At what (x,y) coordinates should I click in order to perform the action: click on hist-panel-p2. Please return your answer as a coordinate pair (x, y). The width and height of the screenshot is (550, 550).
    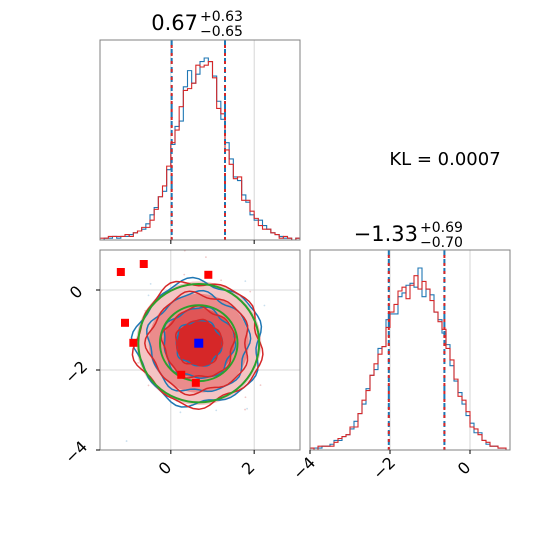
    Looking at the image, I should click on (410, 350).